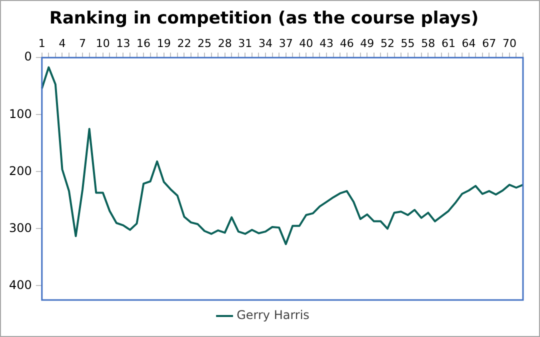  What do you see at coordinates (448, 43) in the screenshot?
I see `x-tick-label: 61` at bounding box center [448, 43].